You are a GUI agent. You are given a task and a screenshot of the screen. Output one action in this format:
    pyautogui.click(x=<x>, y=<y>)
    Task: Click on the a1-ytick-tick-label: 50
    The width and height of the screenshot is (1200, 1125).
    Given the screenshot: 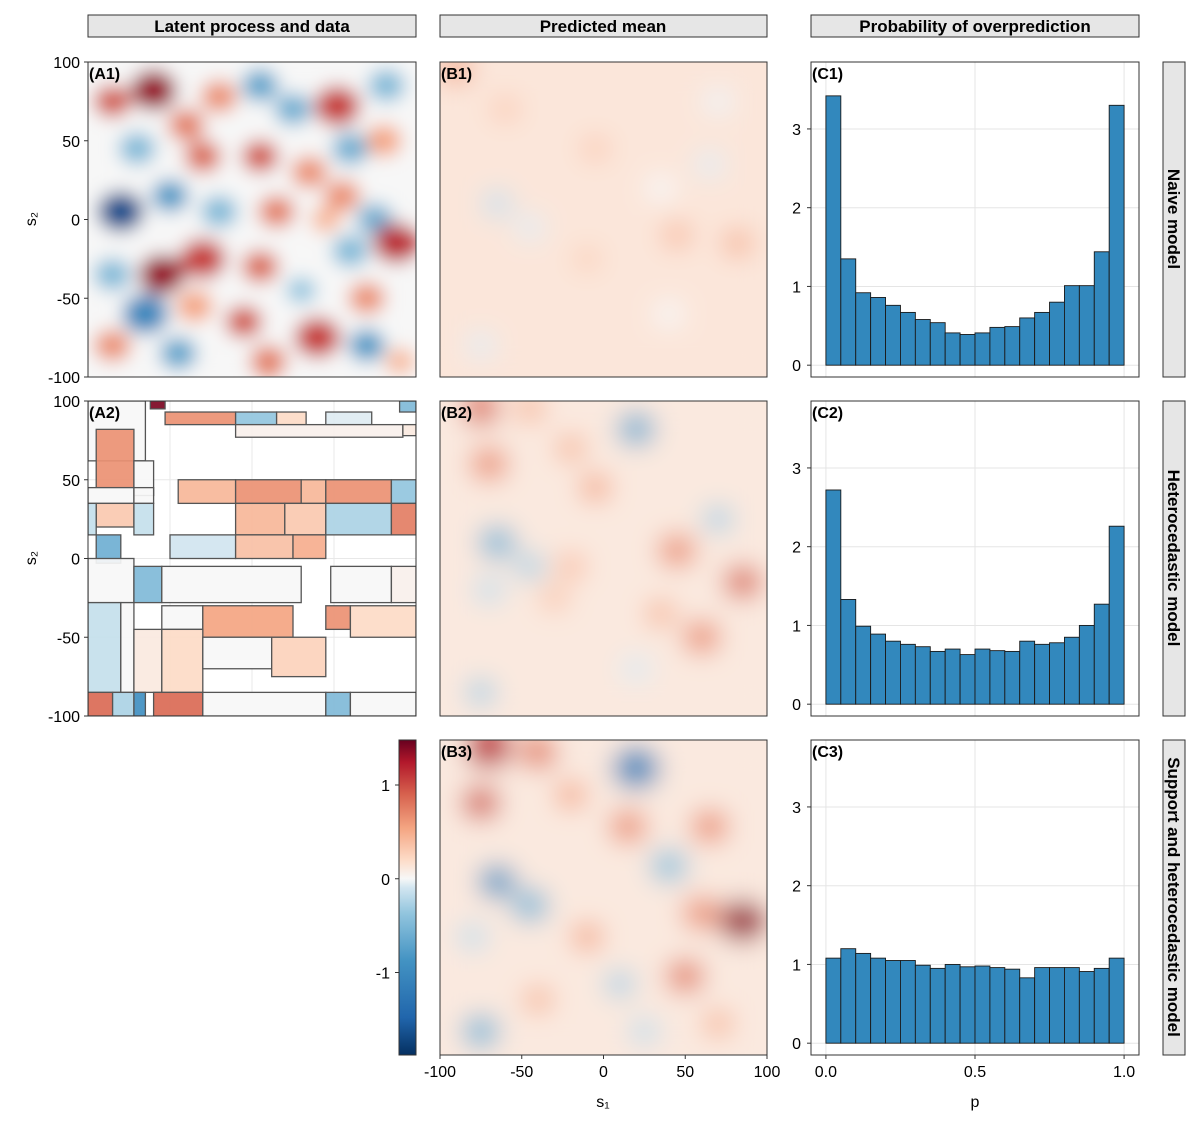 What is the action you would take?
    pyautogui.click(x=71, y=142)
    